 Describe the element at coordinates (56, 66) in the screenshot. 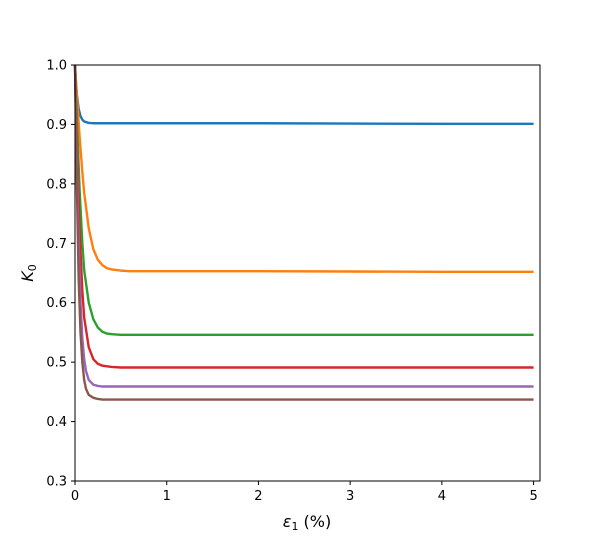

I see `y-tick-label: 1.0` at that location.